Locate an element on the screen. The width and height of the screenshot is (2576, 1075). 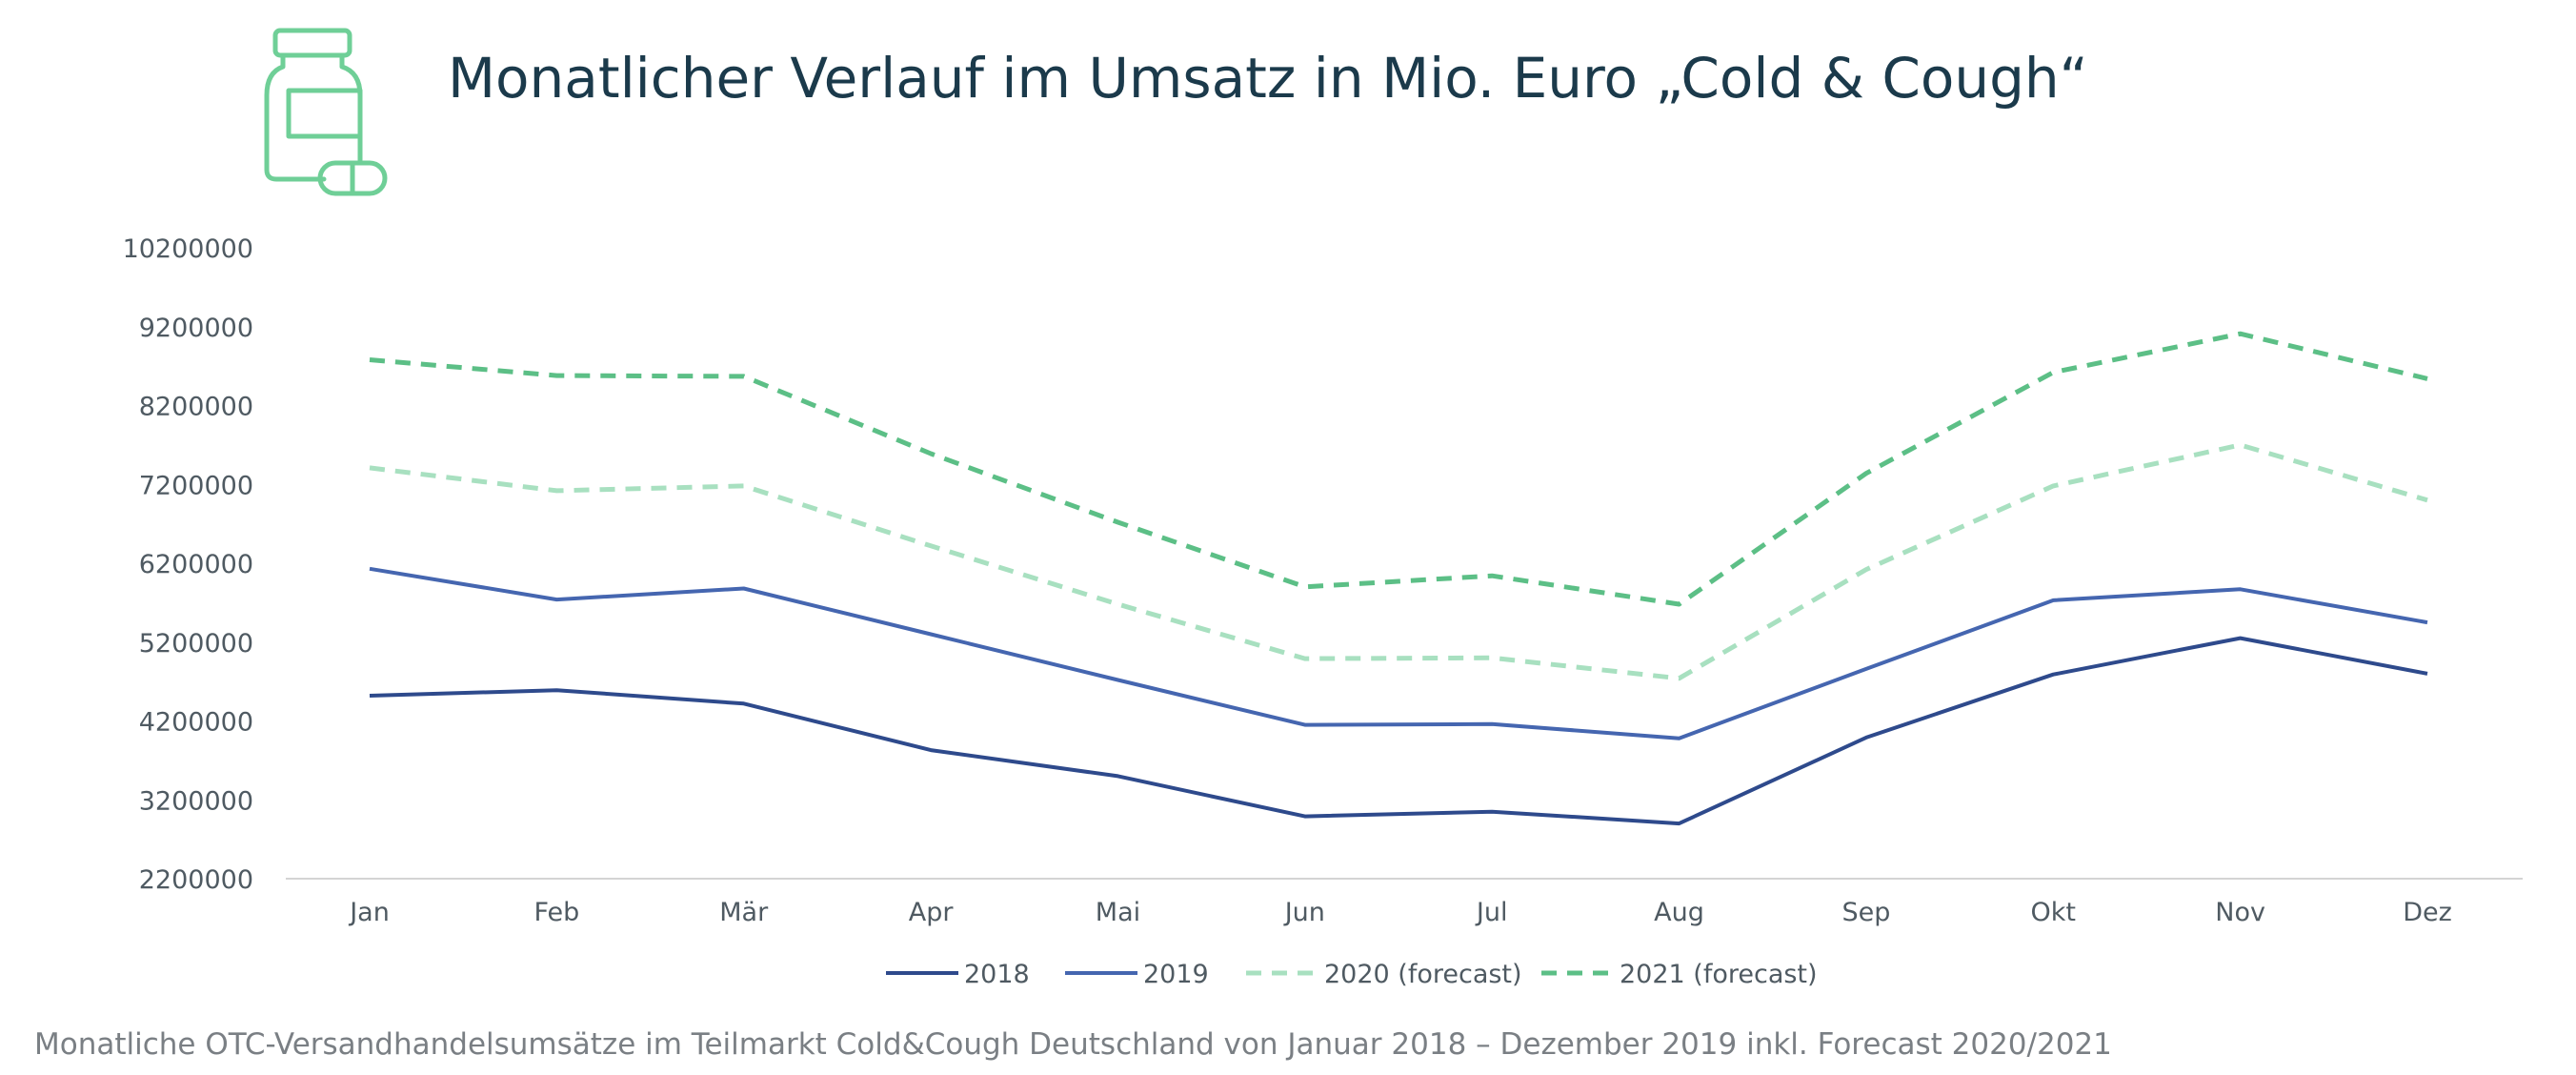
legend-label-4: 2021 (forecast) is located at coordinates (1719, 974).